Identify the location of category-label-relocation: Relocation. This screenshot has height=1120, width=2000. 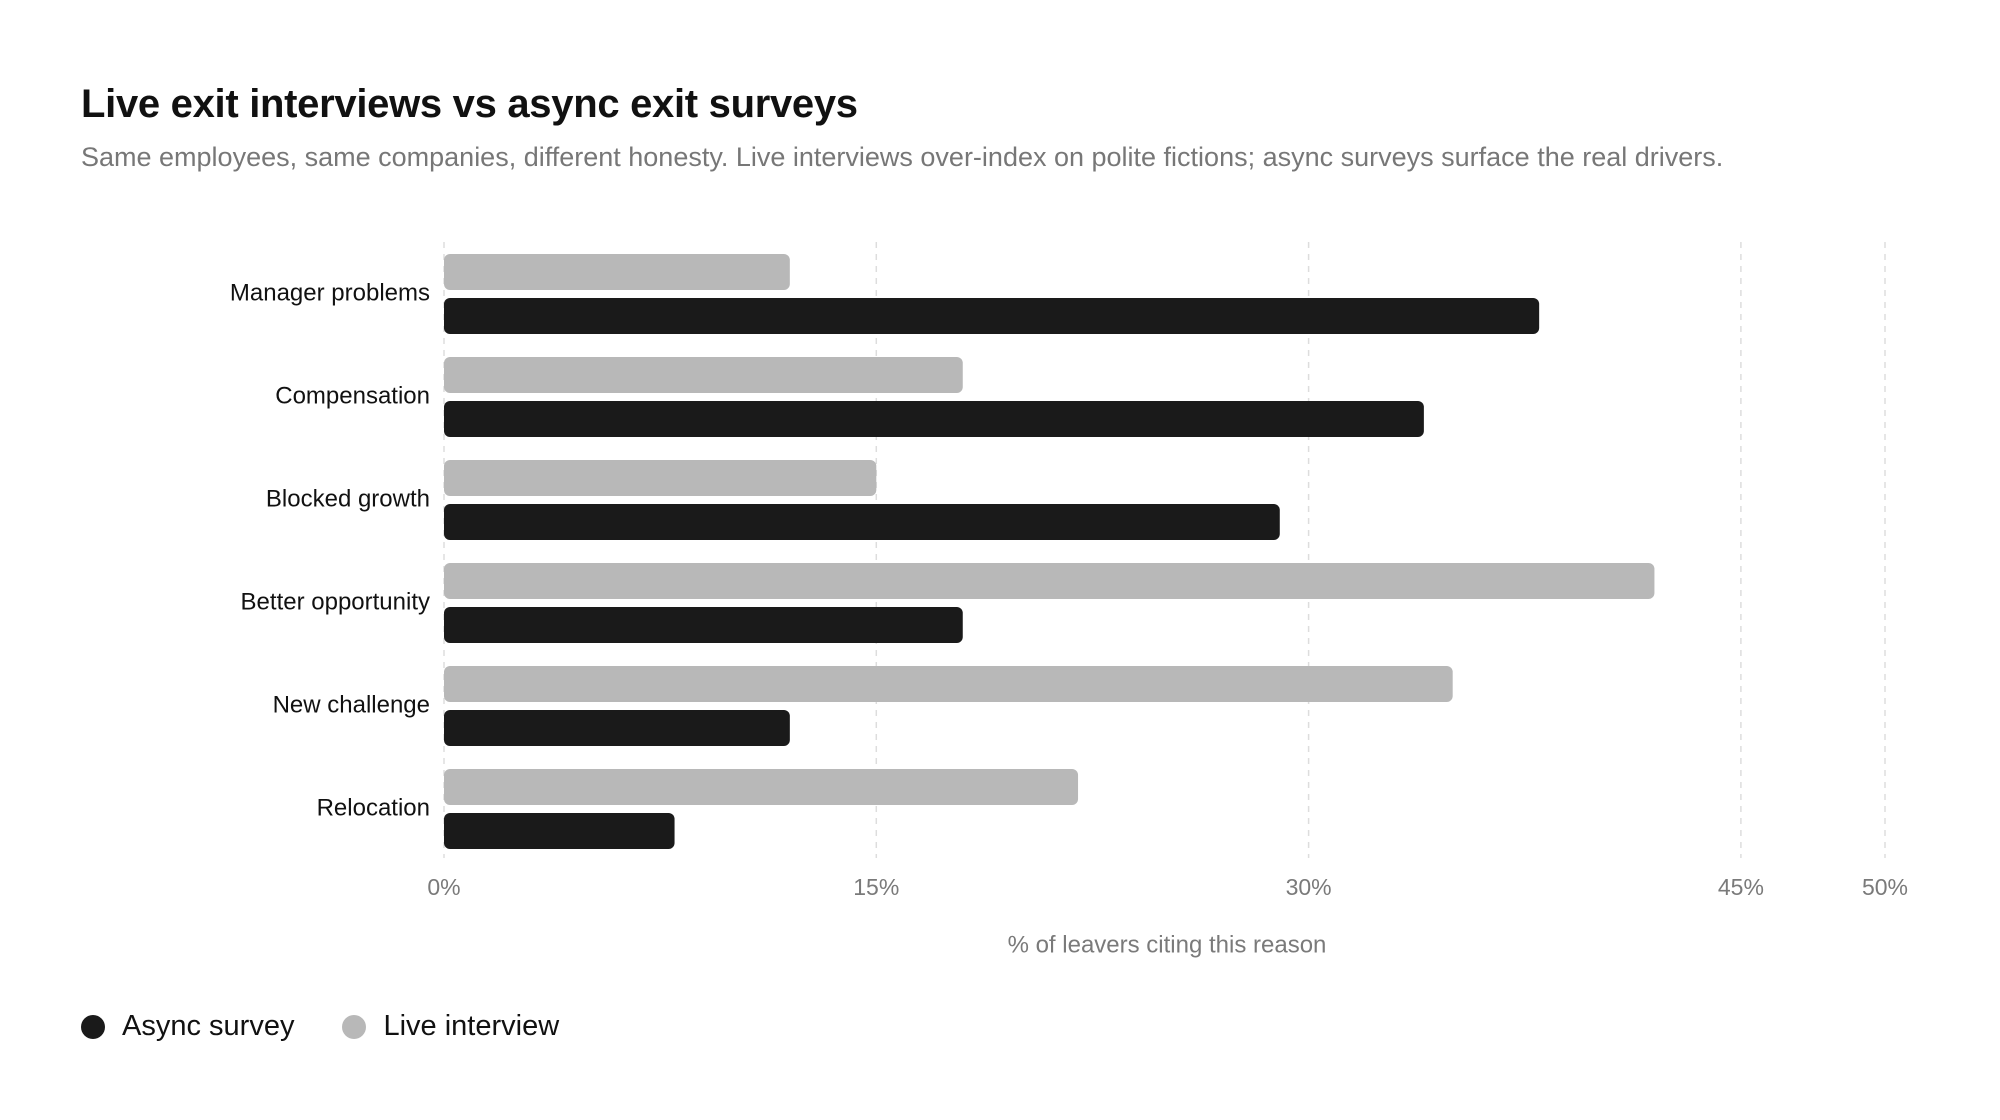
(373, 807).